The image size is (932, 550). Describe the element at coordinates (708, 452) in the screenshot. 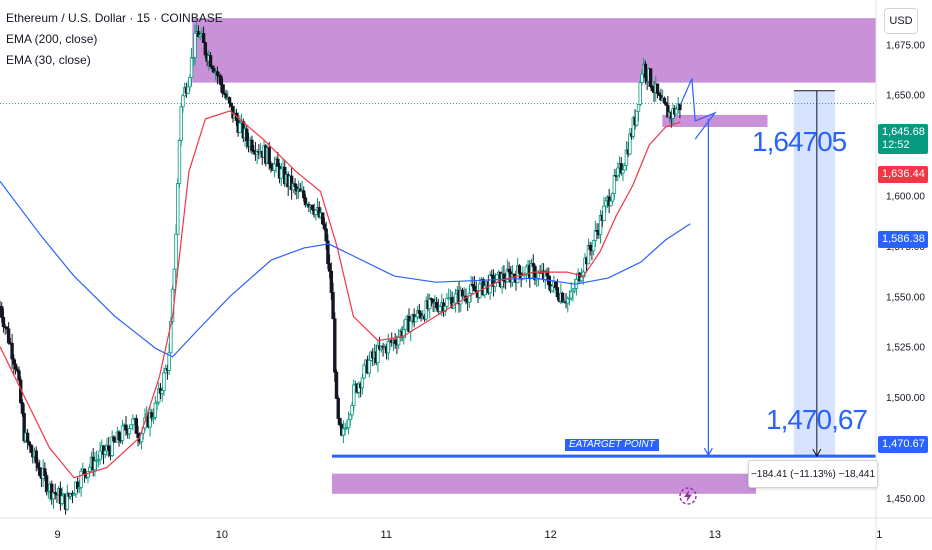

I see `projection-arrow-head` at that location.